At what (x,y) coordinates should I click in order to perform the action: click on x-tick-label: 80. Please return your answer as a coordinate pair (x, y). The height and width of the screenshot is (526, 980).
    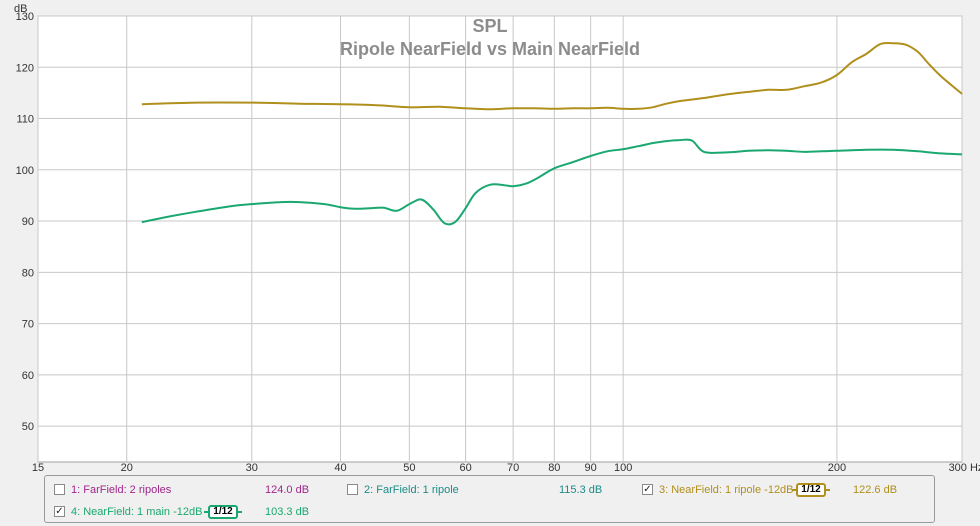
    Looking at the image, I should click on (554, 468).